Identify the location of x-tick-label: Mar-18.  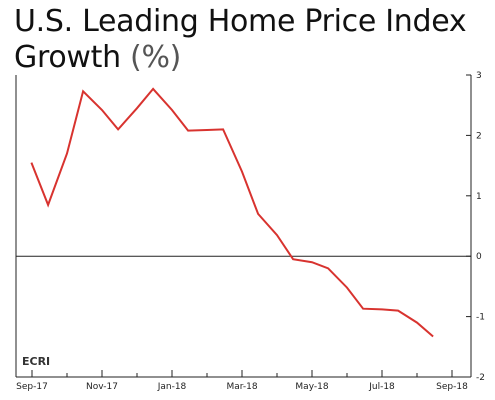
(241, 387).